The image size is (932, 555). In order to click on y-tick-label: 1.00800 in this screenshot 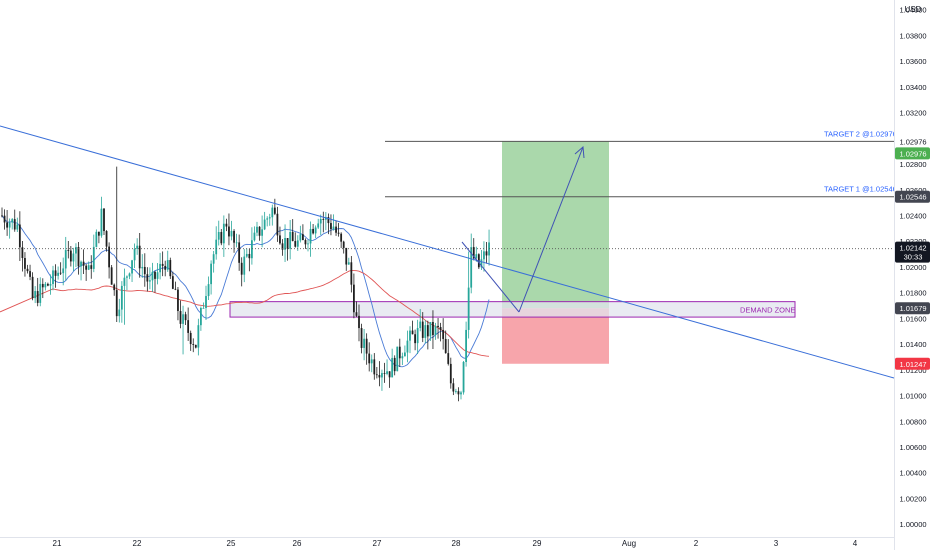, I will do `click(912, 421)`.